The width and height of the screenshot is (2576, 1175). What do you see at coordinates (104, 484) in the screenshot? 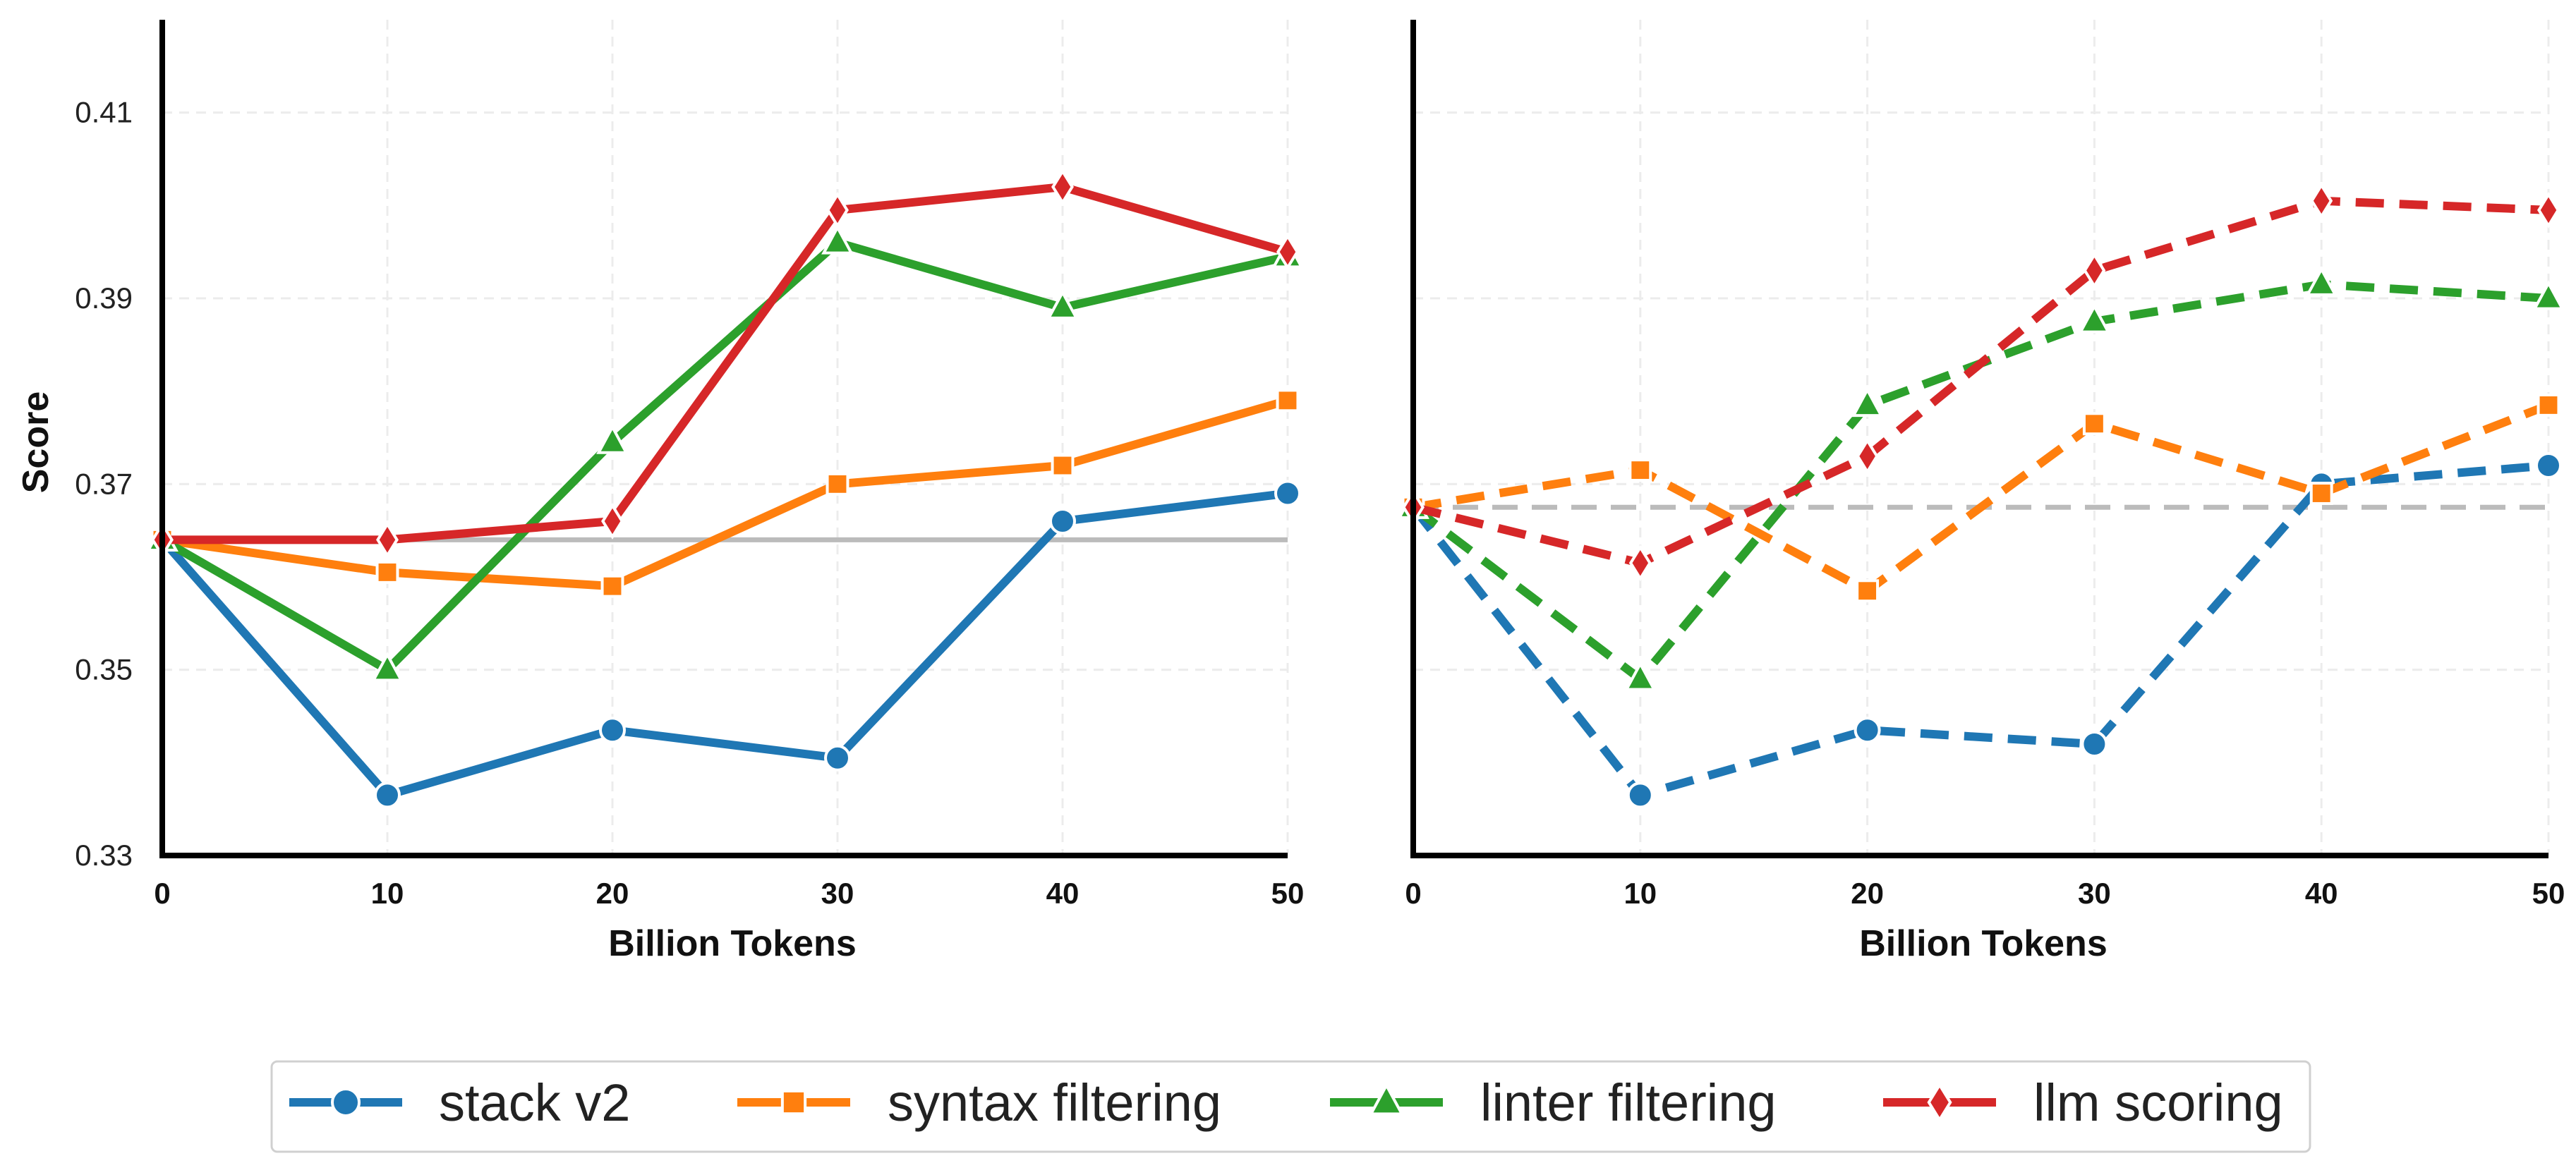
I see `left-ytick-0.37: 0.37` at bounding box center [104, 484].